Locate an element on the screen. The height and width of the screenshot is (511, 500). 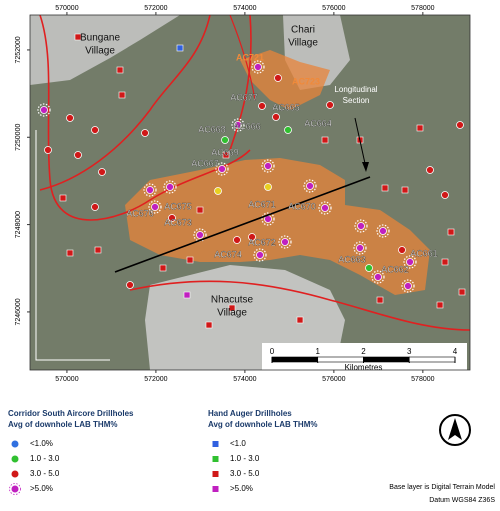
drillhole-label: AC672 is located at coordinates (262, 242).